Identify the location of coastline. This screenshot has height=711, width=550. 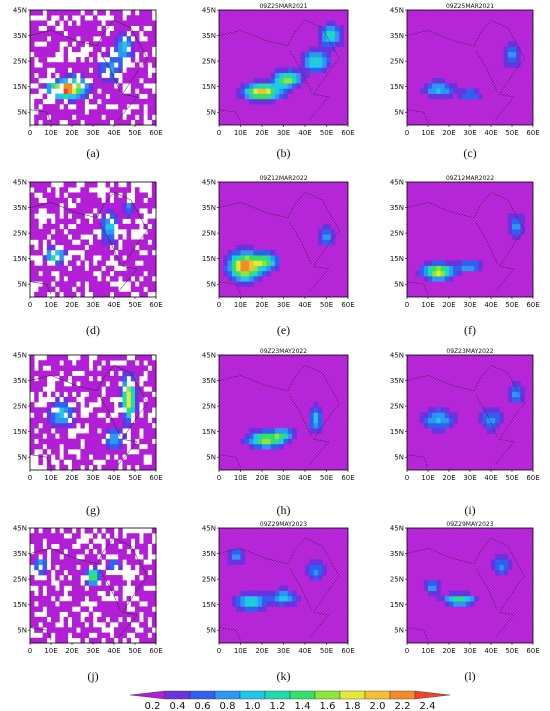
(279, 71).